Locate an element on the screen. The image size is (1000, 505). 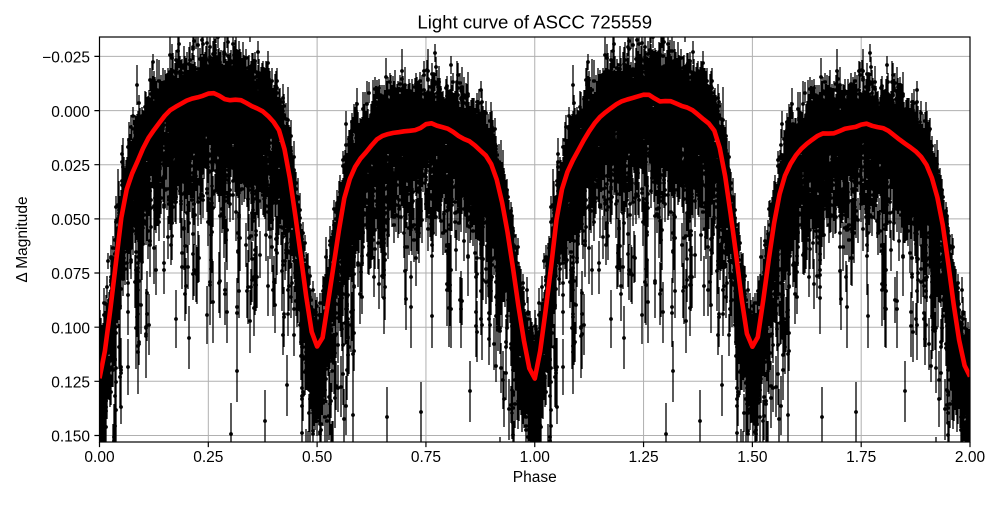
svg-text: 0.75 is located at coordinates (426, 457).